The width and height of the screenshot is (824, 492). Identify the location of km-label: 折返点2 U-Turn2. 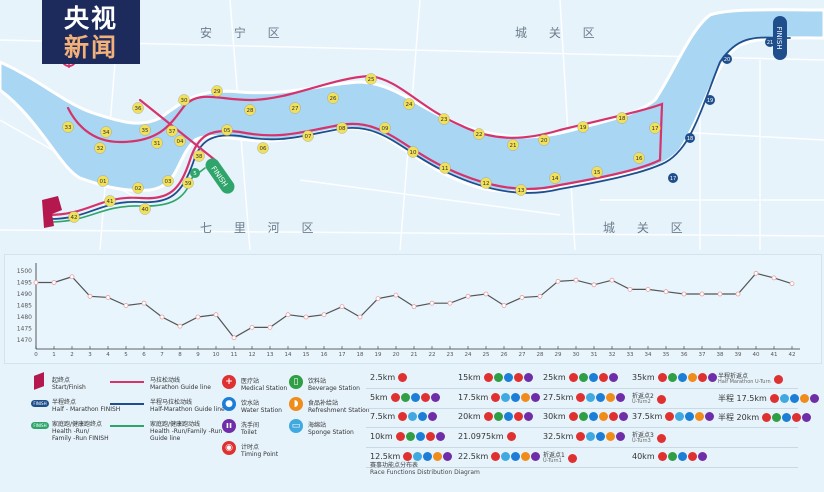
(643, 399).